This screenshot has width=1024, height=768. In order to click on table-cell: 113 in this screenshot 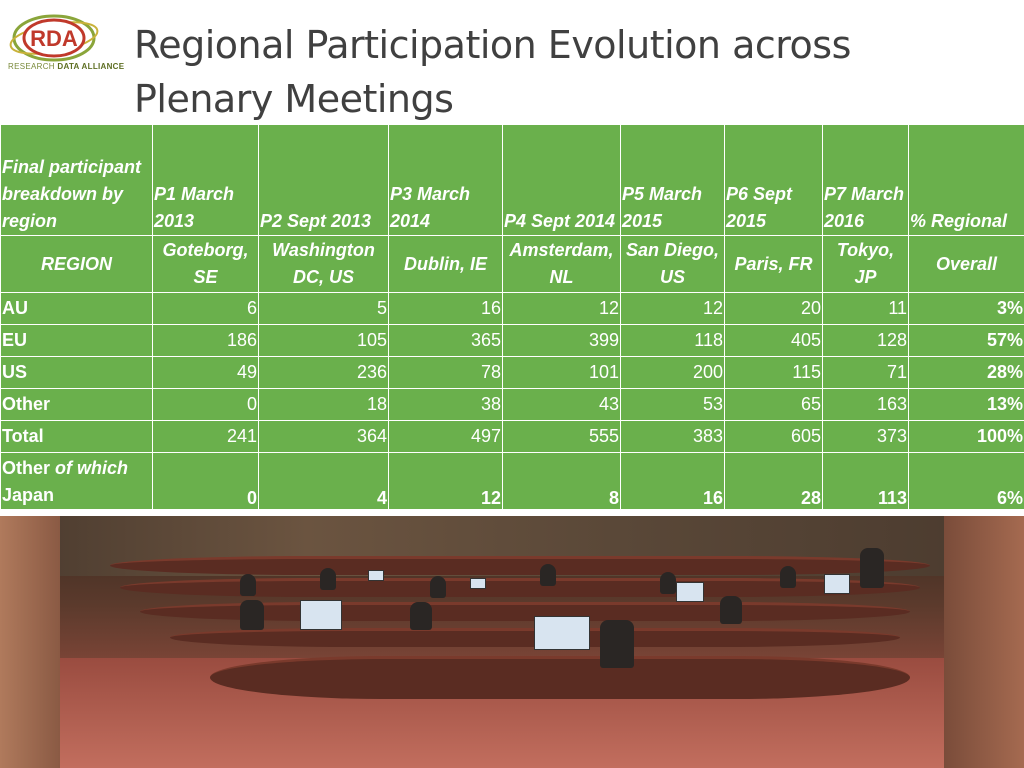, I will do `click(865, 481)`.